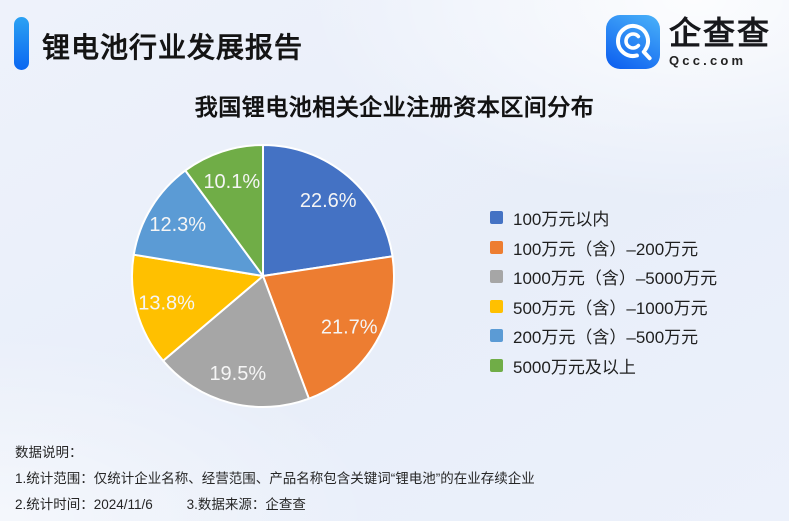 The height and width of the screenshot is (521, 789). I want to click on legend-label: 200万元（含）–500万元, so click(606, 338).